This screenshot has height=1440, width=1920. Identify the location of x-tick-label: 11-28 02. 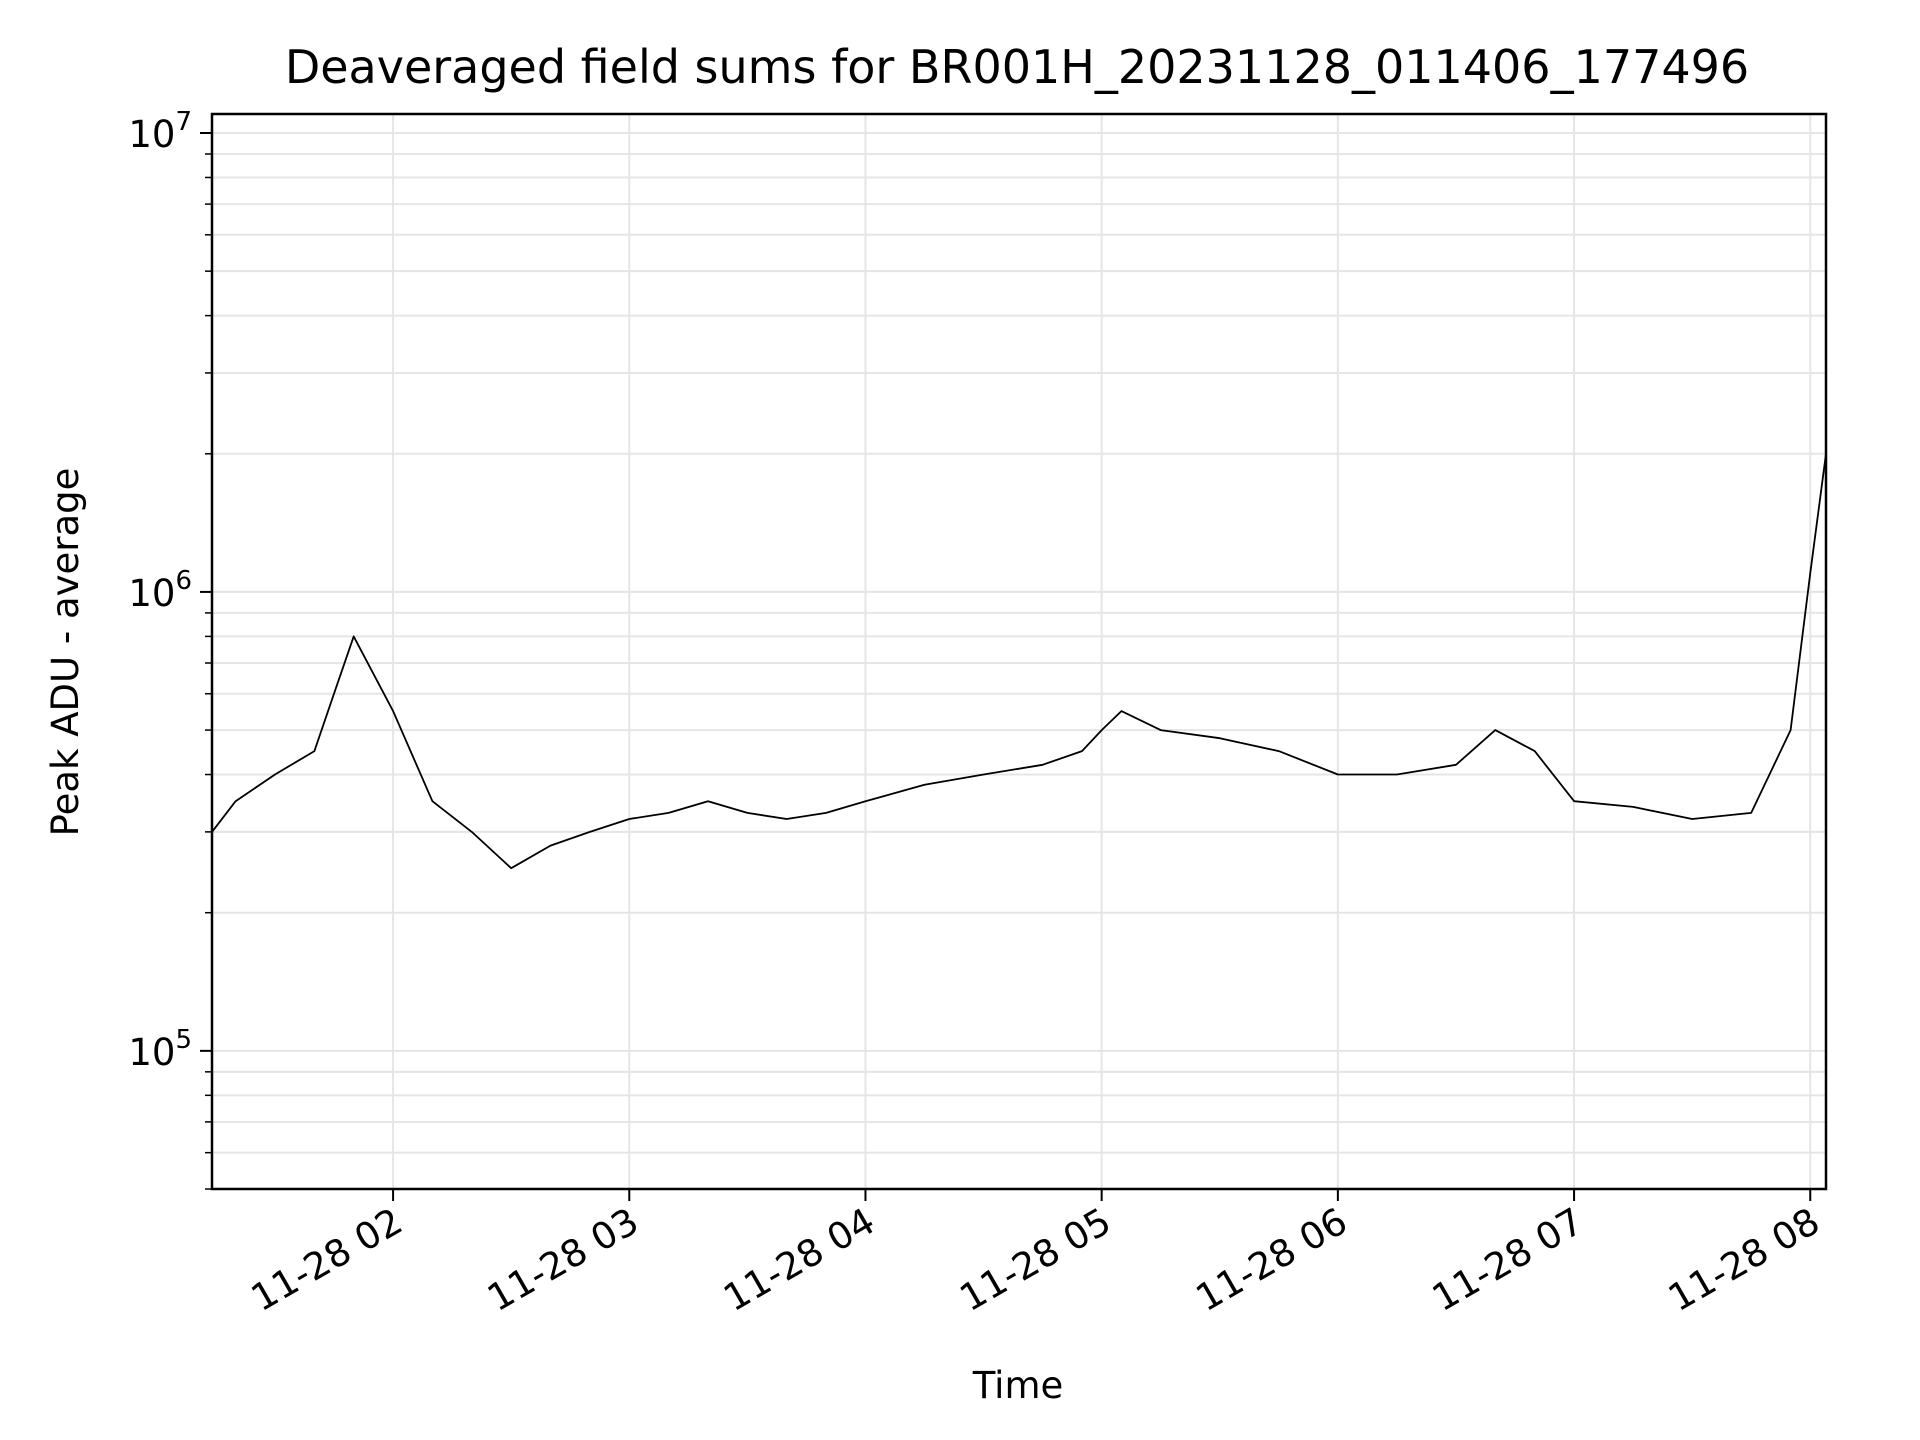
(327, 1260).